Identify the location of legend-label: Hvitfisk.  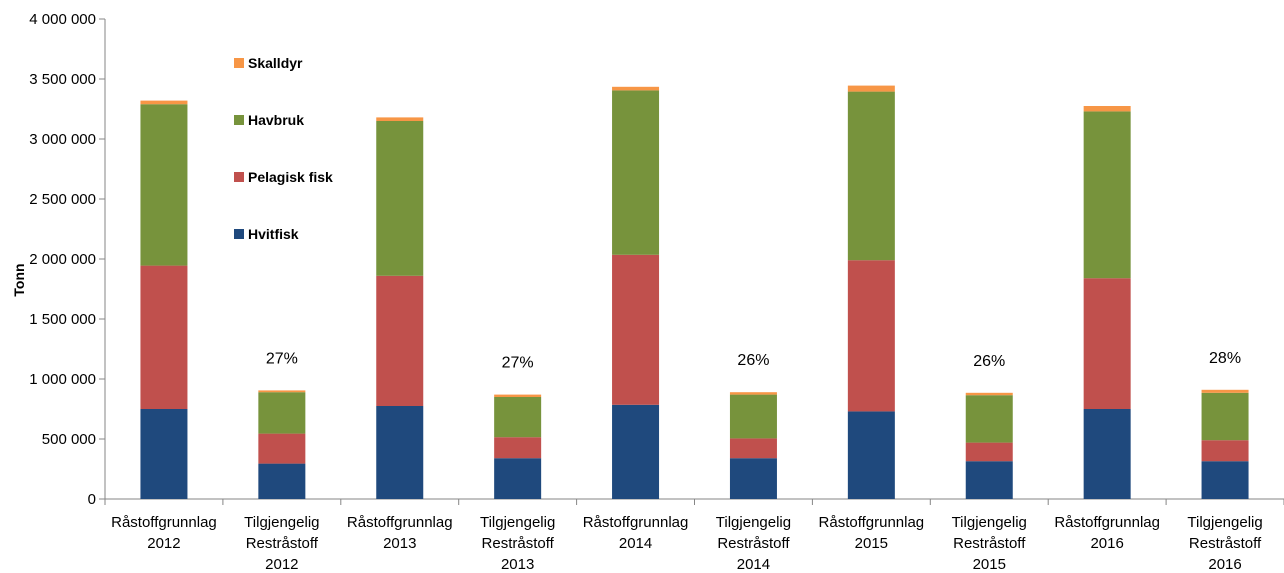
(273, 234).